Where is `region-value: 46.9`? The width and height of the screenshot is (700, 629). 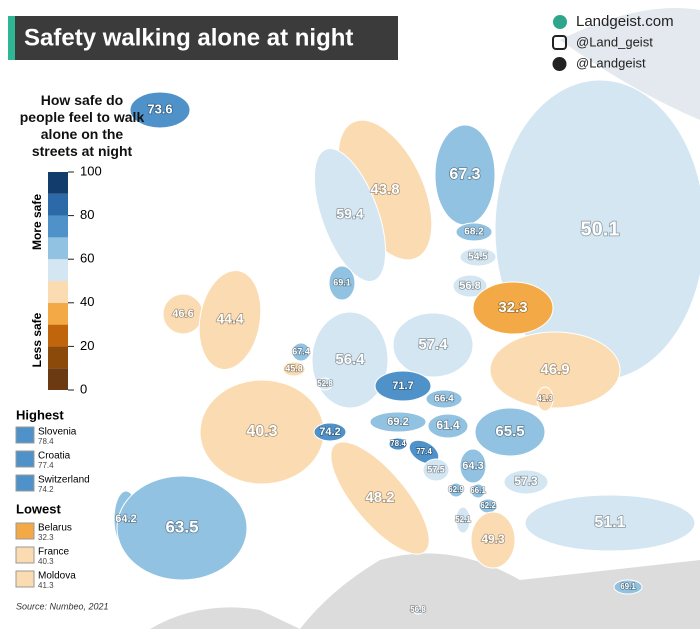
region-value: 46.9 is located at coordinates (554, 369).